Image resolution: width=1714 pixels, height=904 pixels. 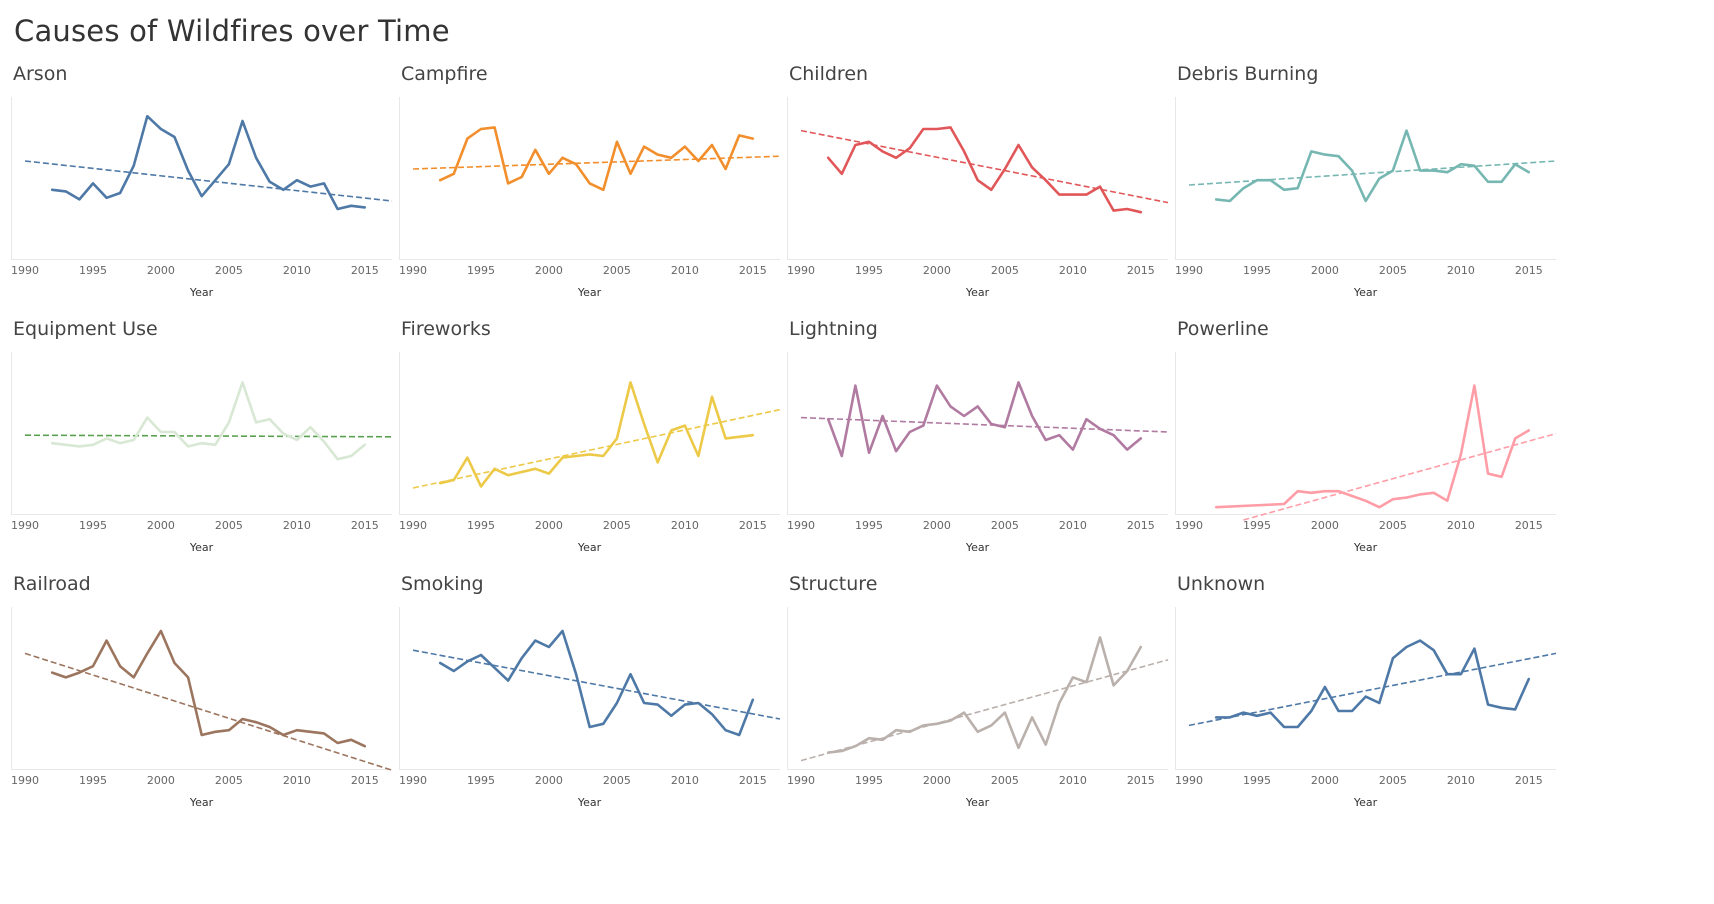 I want to click on chart-powerline: 1990 1995 2000 2005 2010 2015 Year, so click(x=1366, y=453).